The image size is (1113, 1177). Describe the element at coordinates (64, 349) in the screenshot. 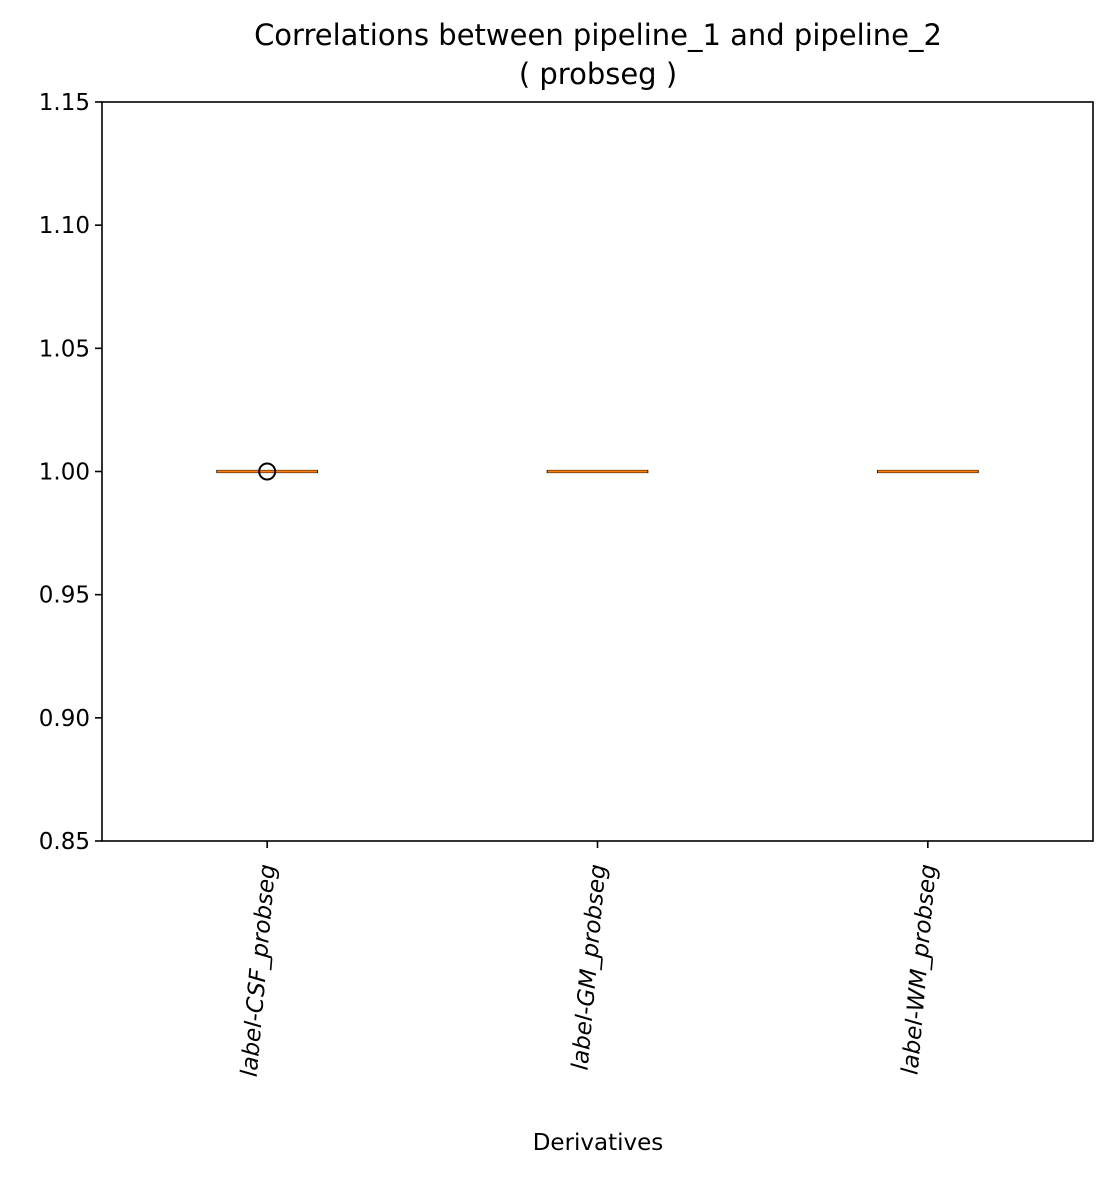

I see `y-tick-label: 1.05` at that location.